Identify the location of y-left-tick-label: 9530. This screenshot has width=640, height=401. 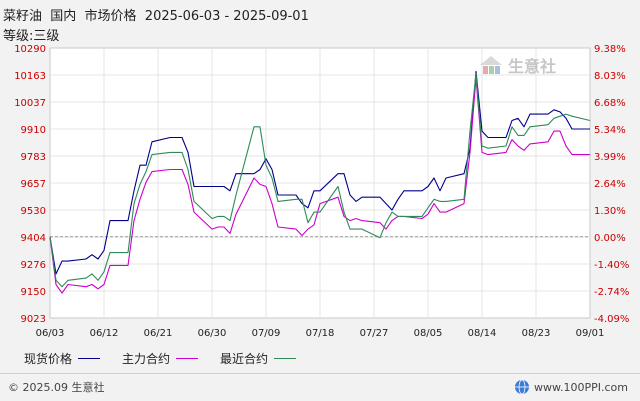
(33, 211).